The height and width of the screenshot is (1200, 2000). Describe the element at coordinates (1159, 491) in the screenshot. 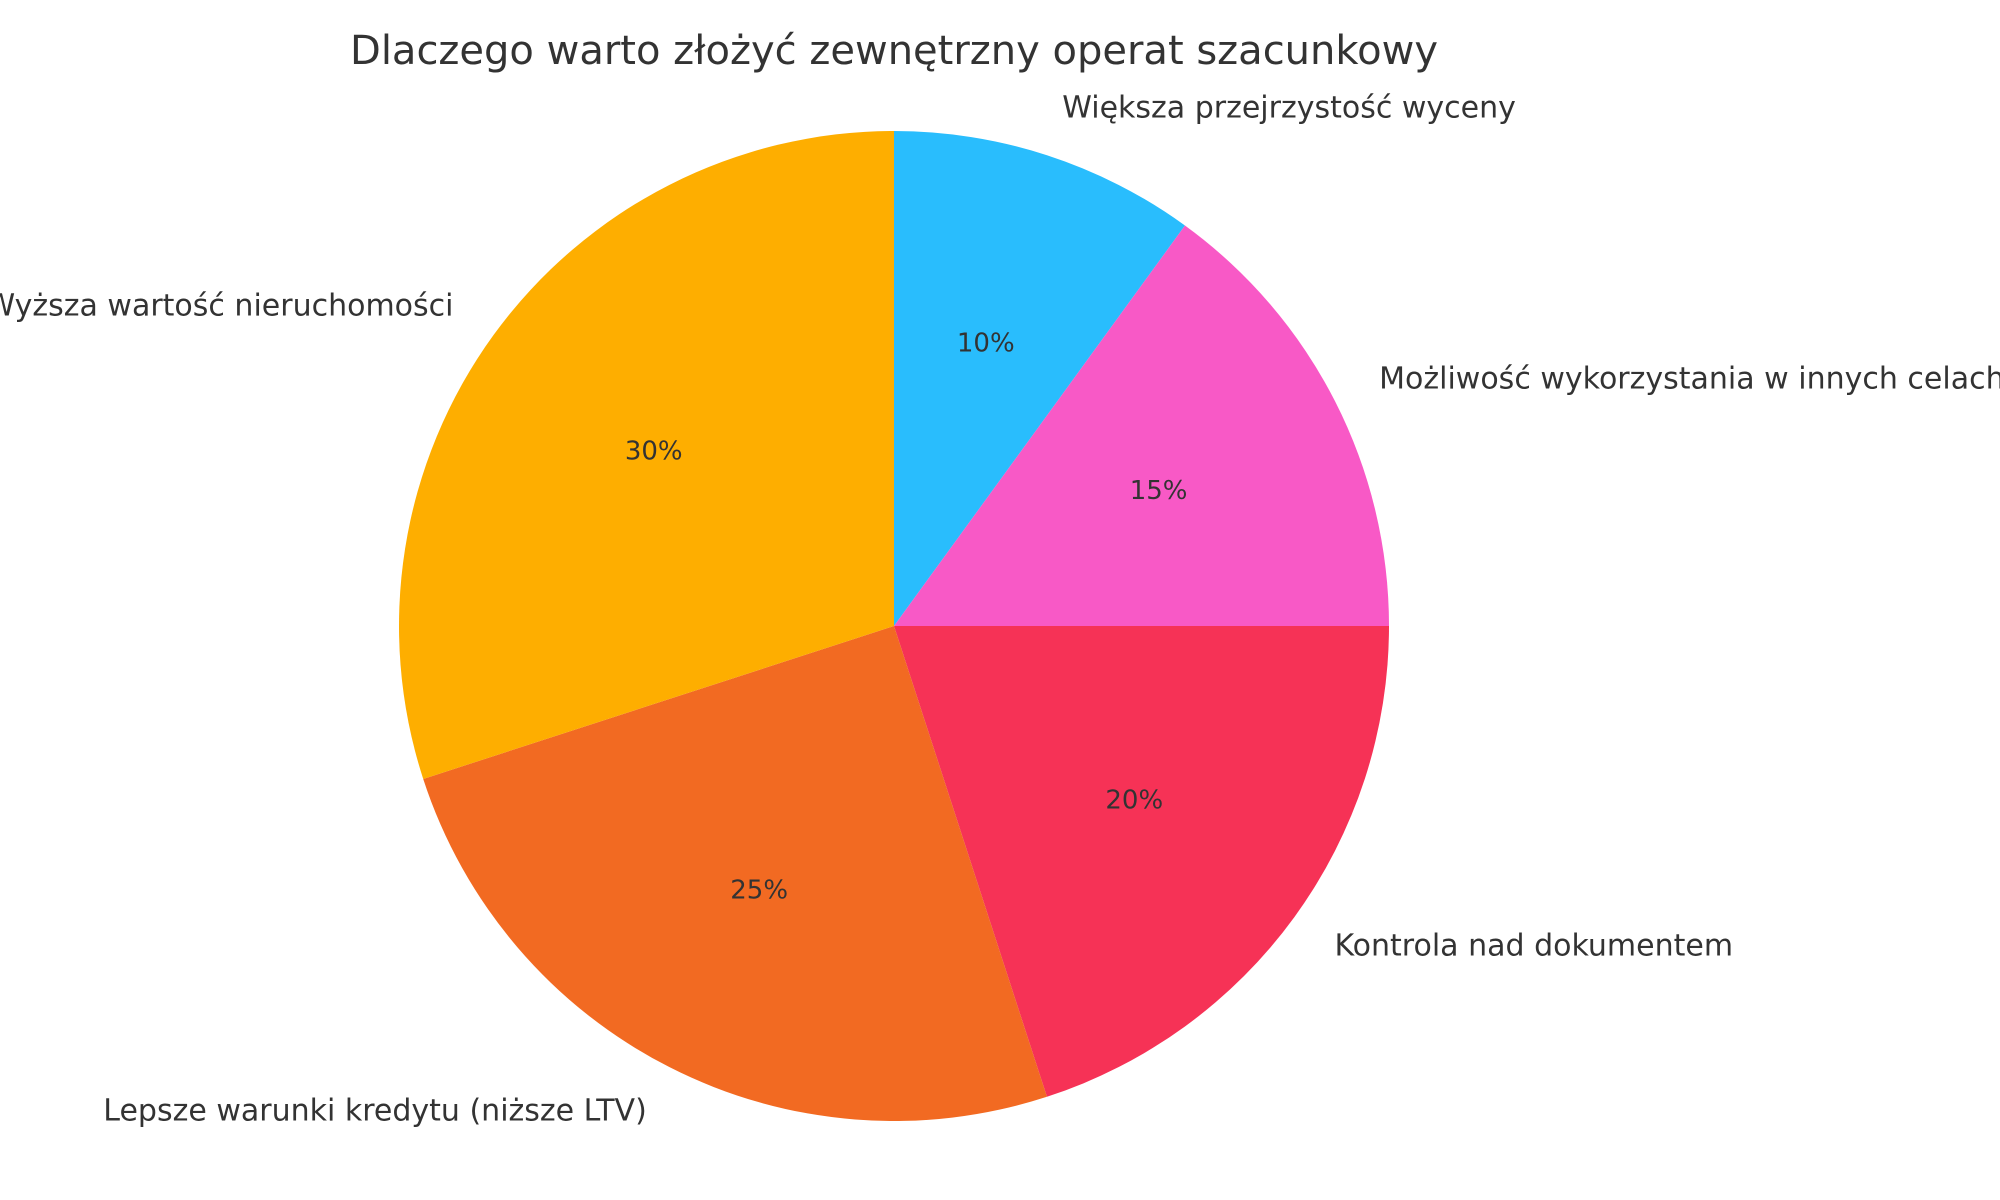

I see `percent-label: 15%` at that location.